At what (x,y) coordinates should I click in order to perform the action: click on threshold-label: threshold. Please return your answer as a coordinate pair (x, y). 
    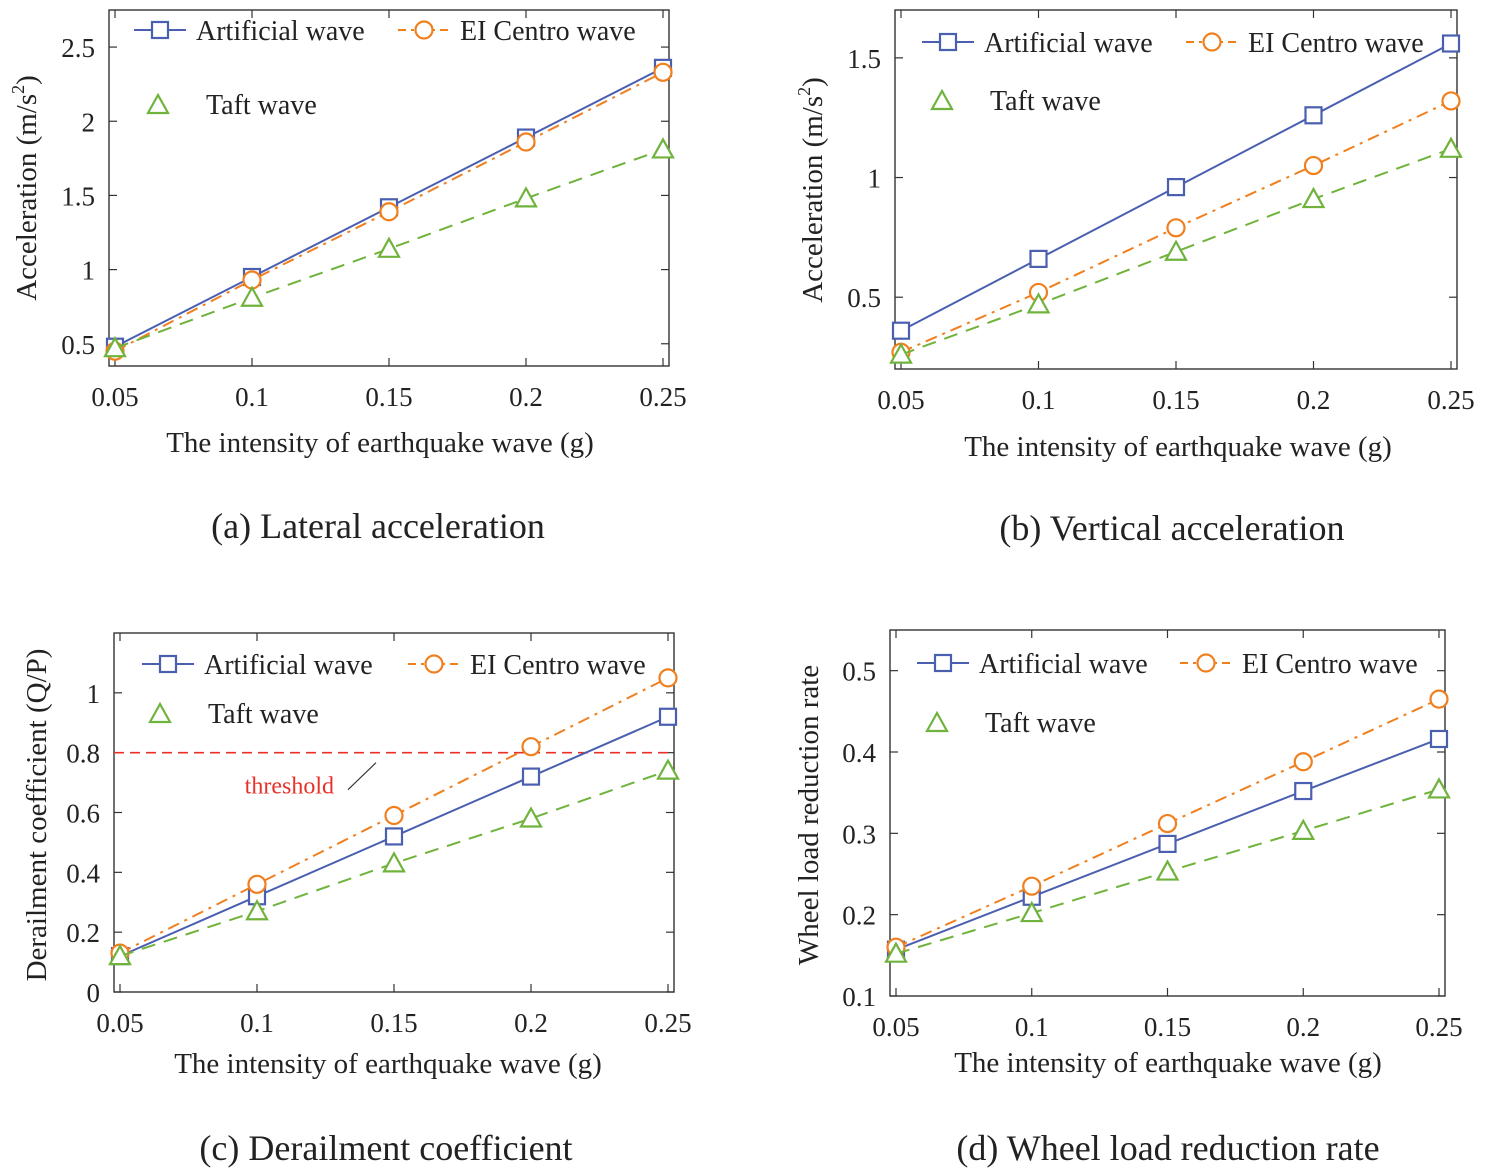
    Looking at the image, I should click on (289, 787).